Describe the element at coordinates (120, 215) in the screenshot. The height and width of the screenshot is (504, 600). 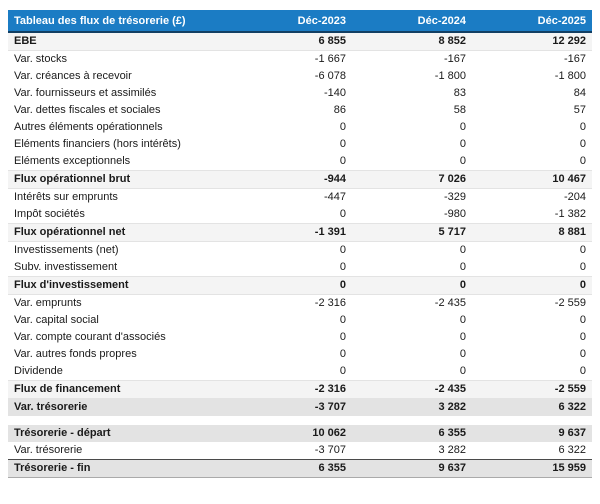
I see `row-label: Impôt sociétés` at that location.